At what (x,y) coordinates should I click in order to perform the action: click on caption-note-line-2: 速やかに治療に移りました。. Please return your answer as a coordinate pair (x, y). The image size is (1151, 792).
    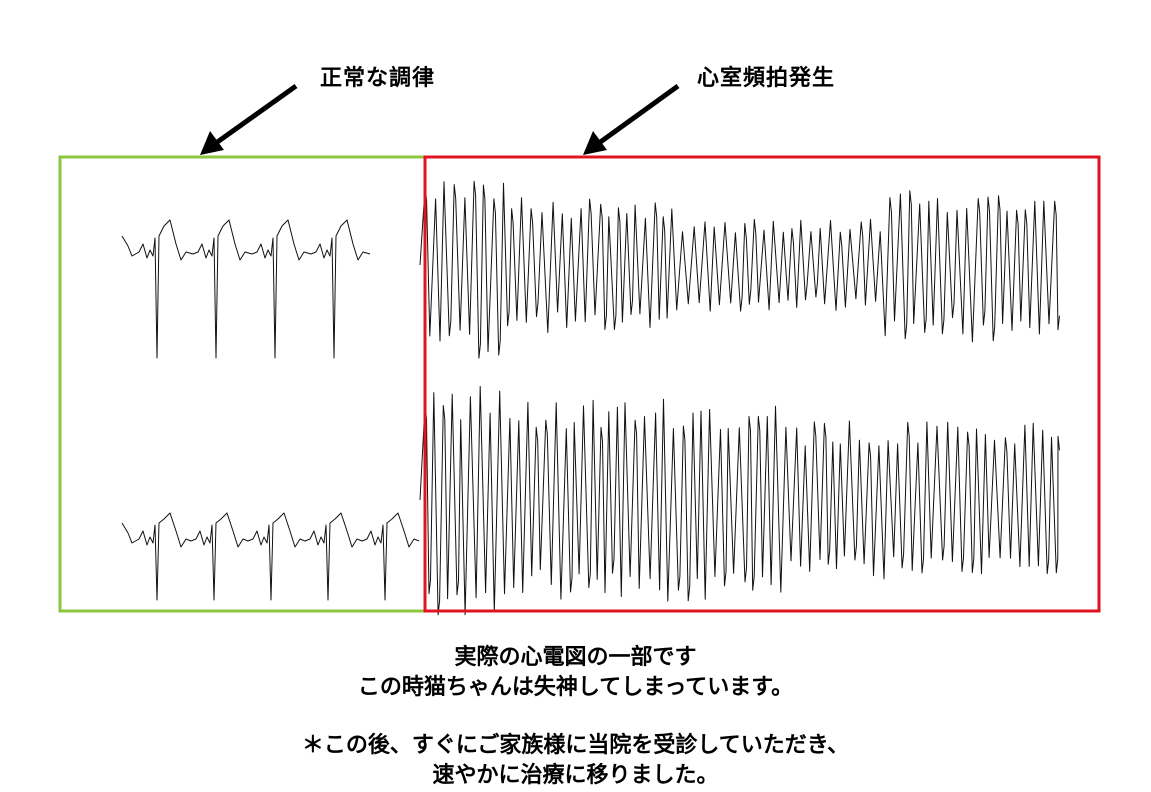
    Looking at the image, I should click on (575, 775).